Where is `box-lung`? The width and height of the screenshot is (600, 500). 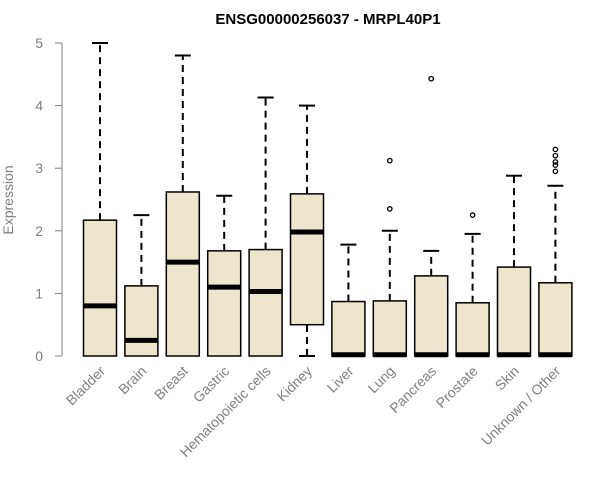
box-lung is located at coordinates (390, 257).